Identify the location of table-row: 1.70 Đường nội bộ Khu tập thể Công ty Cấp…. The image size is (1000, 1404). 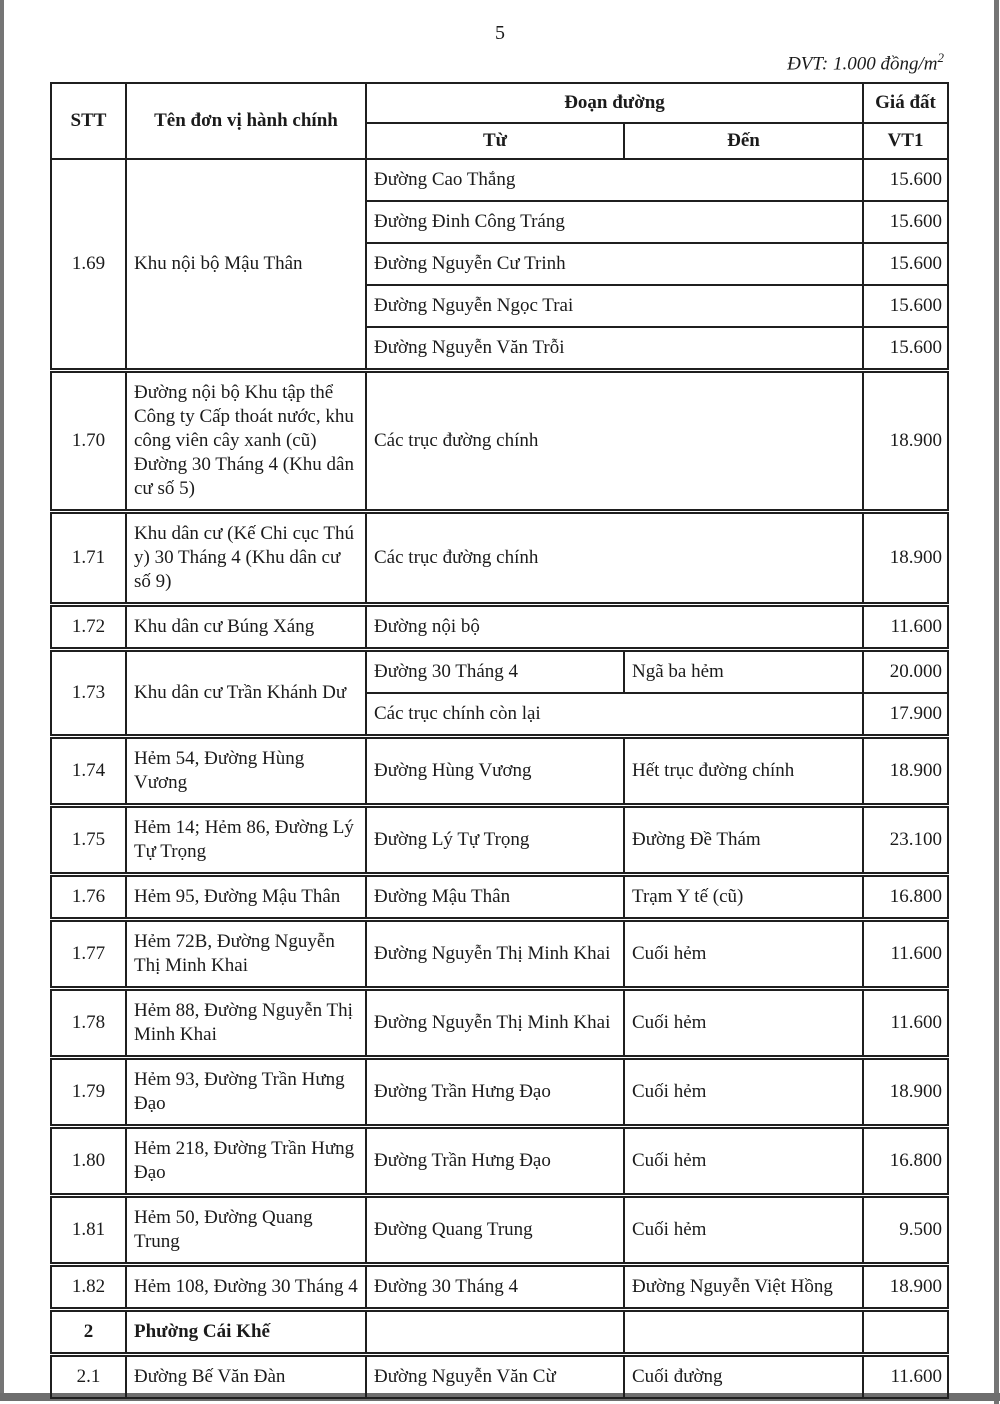
(500, 440).